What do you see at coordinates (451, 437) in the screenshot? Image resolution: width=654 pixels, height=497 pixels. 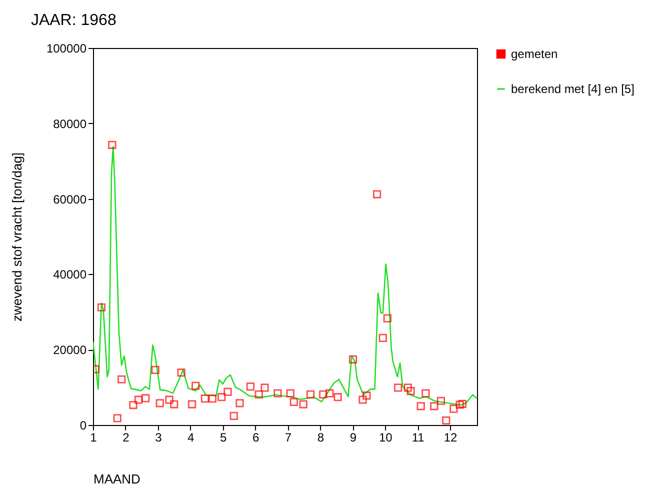 I see `x-tick-label: 12` at bounding box center [451, 437].